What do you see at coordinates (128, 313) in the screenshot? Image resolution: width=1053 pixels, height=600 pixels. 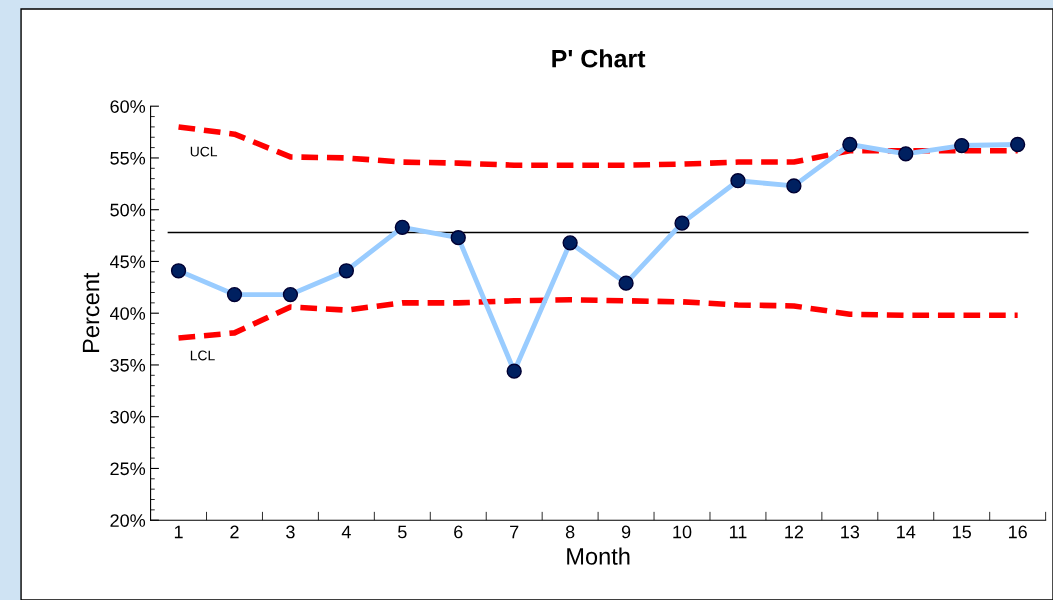 I see `y-tick-label: 40%` at bounding box center [128, 313].